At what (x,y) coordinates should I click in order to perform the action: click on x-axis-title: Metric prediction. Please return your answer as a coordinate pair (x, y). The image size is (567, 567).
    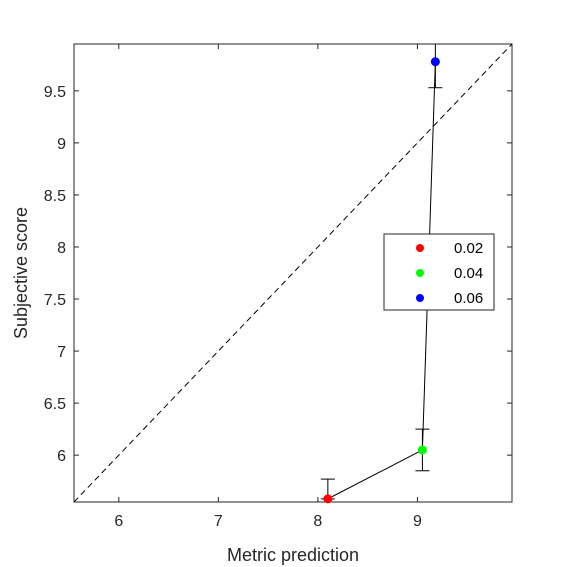
    Looking at the image, I should click on (293, 555).